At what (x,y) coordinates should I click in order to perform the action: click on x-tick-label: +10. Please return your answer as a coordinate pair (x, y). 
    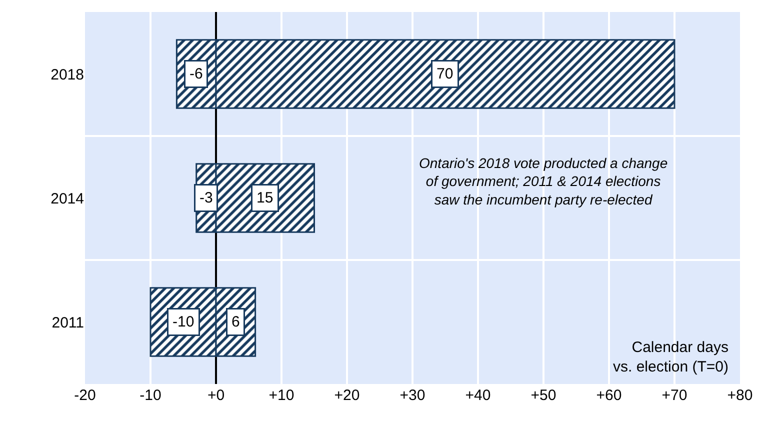
    Looking at the image, I should click on (281, 395).